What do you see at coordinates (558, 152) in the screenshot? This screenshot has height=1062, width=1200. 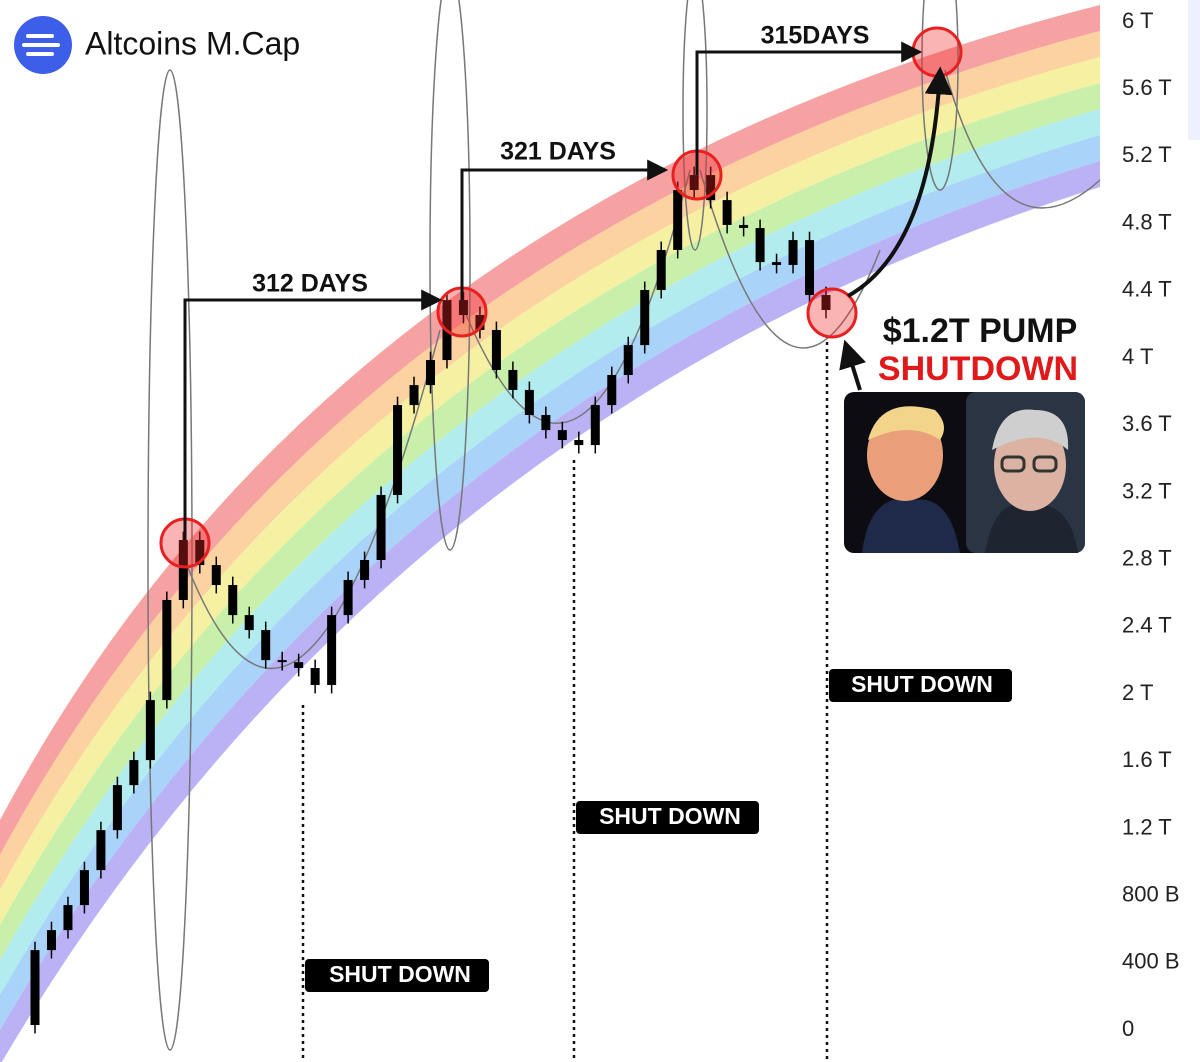 I see `days-label: 321 DAYS` at bounding box center [558, 152].